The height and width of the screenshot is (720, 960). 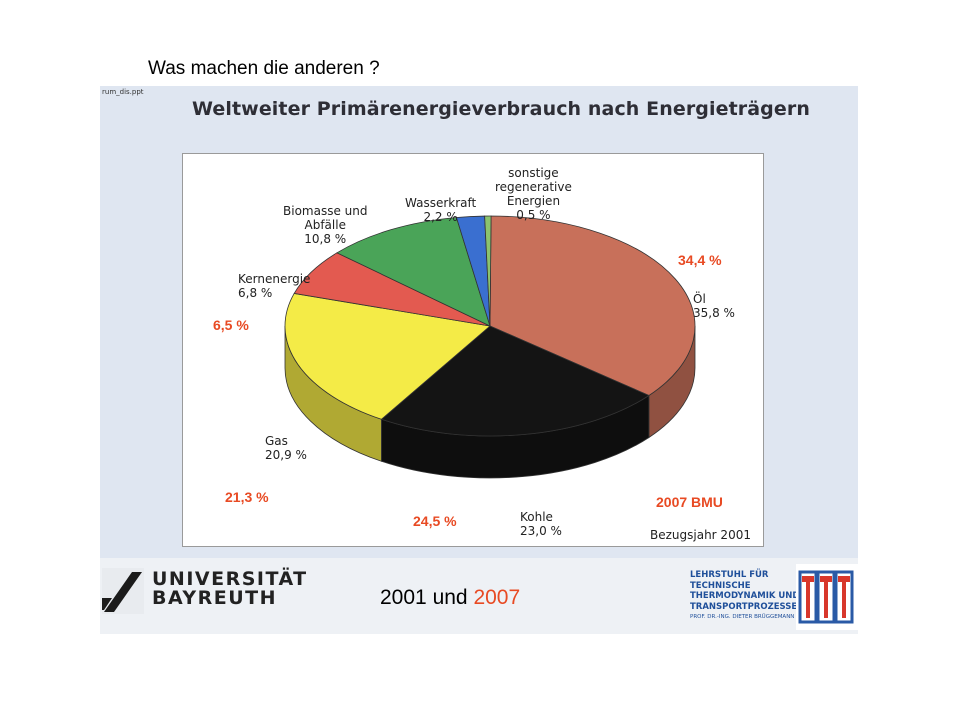 What do you see at coordinates (742, 617) in the screenshot?
I see `chair-professor: PROF. DR.-ING. DIETER BRÜGGEMANN` at bounding box center [742, 617].